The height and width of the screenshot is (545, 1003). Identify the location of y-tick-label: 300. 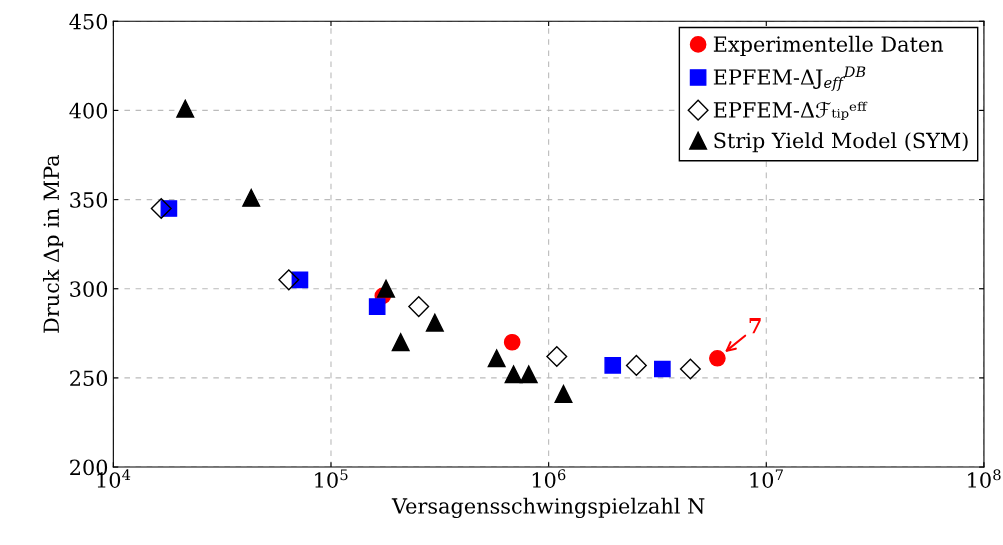
(89, 289).